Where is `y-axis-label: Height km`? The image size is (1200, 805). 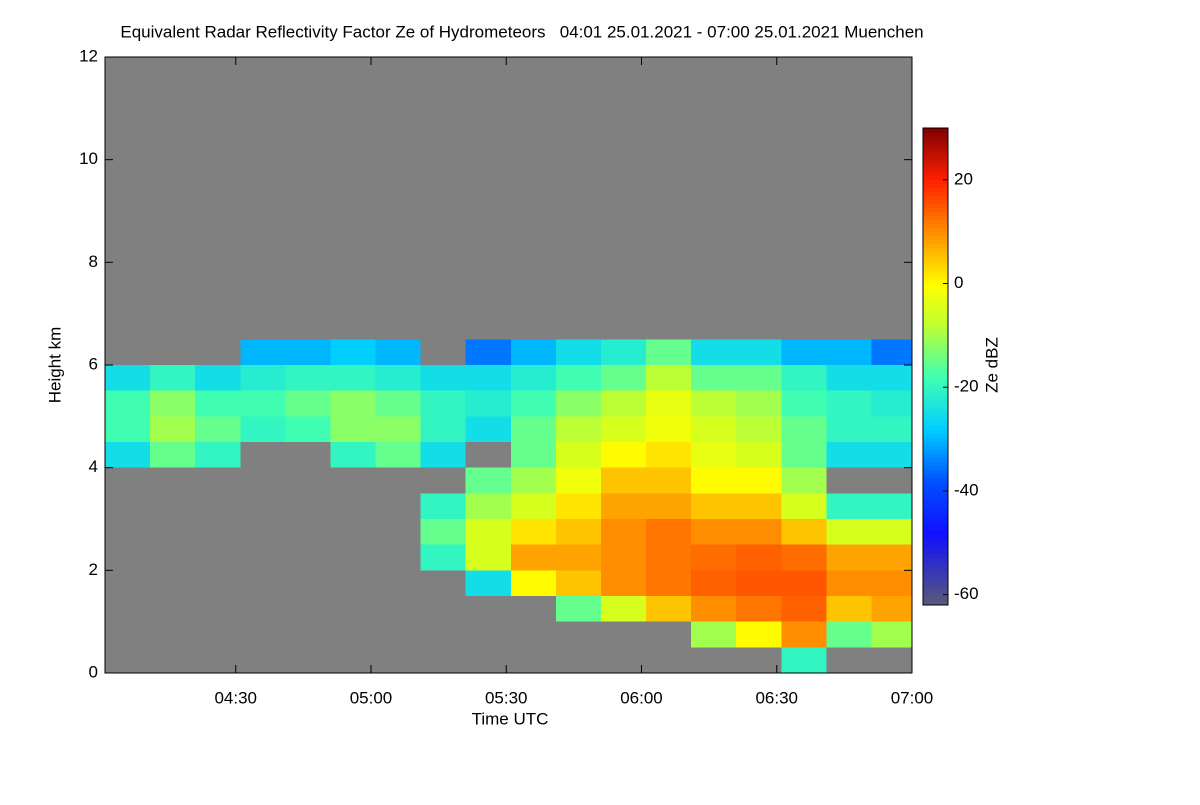 y-axis-label: Height km is located at coordinates (54, 365).